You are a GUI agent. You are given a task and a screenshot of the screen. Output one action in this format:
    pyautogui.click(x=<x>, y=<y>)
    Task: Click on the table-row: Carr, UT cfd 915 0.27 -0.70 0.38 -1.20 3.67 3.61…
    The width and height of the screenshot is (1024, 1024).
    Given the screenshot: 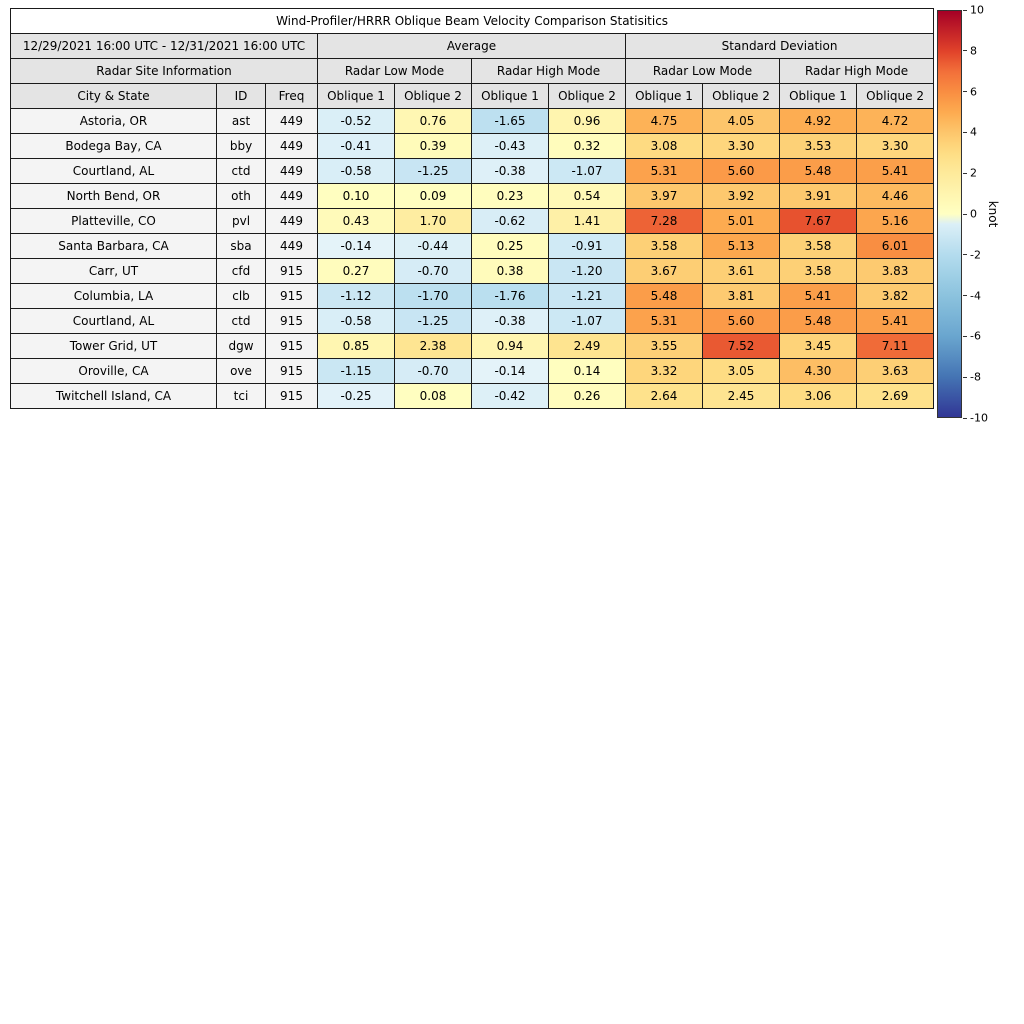 What is the action you would take?
    pyautogui.click(x=472, y=271)
    